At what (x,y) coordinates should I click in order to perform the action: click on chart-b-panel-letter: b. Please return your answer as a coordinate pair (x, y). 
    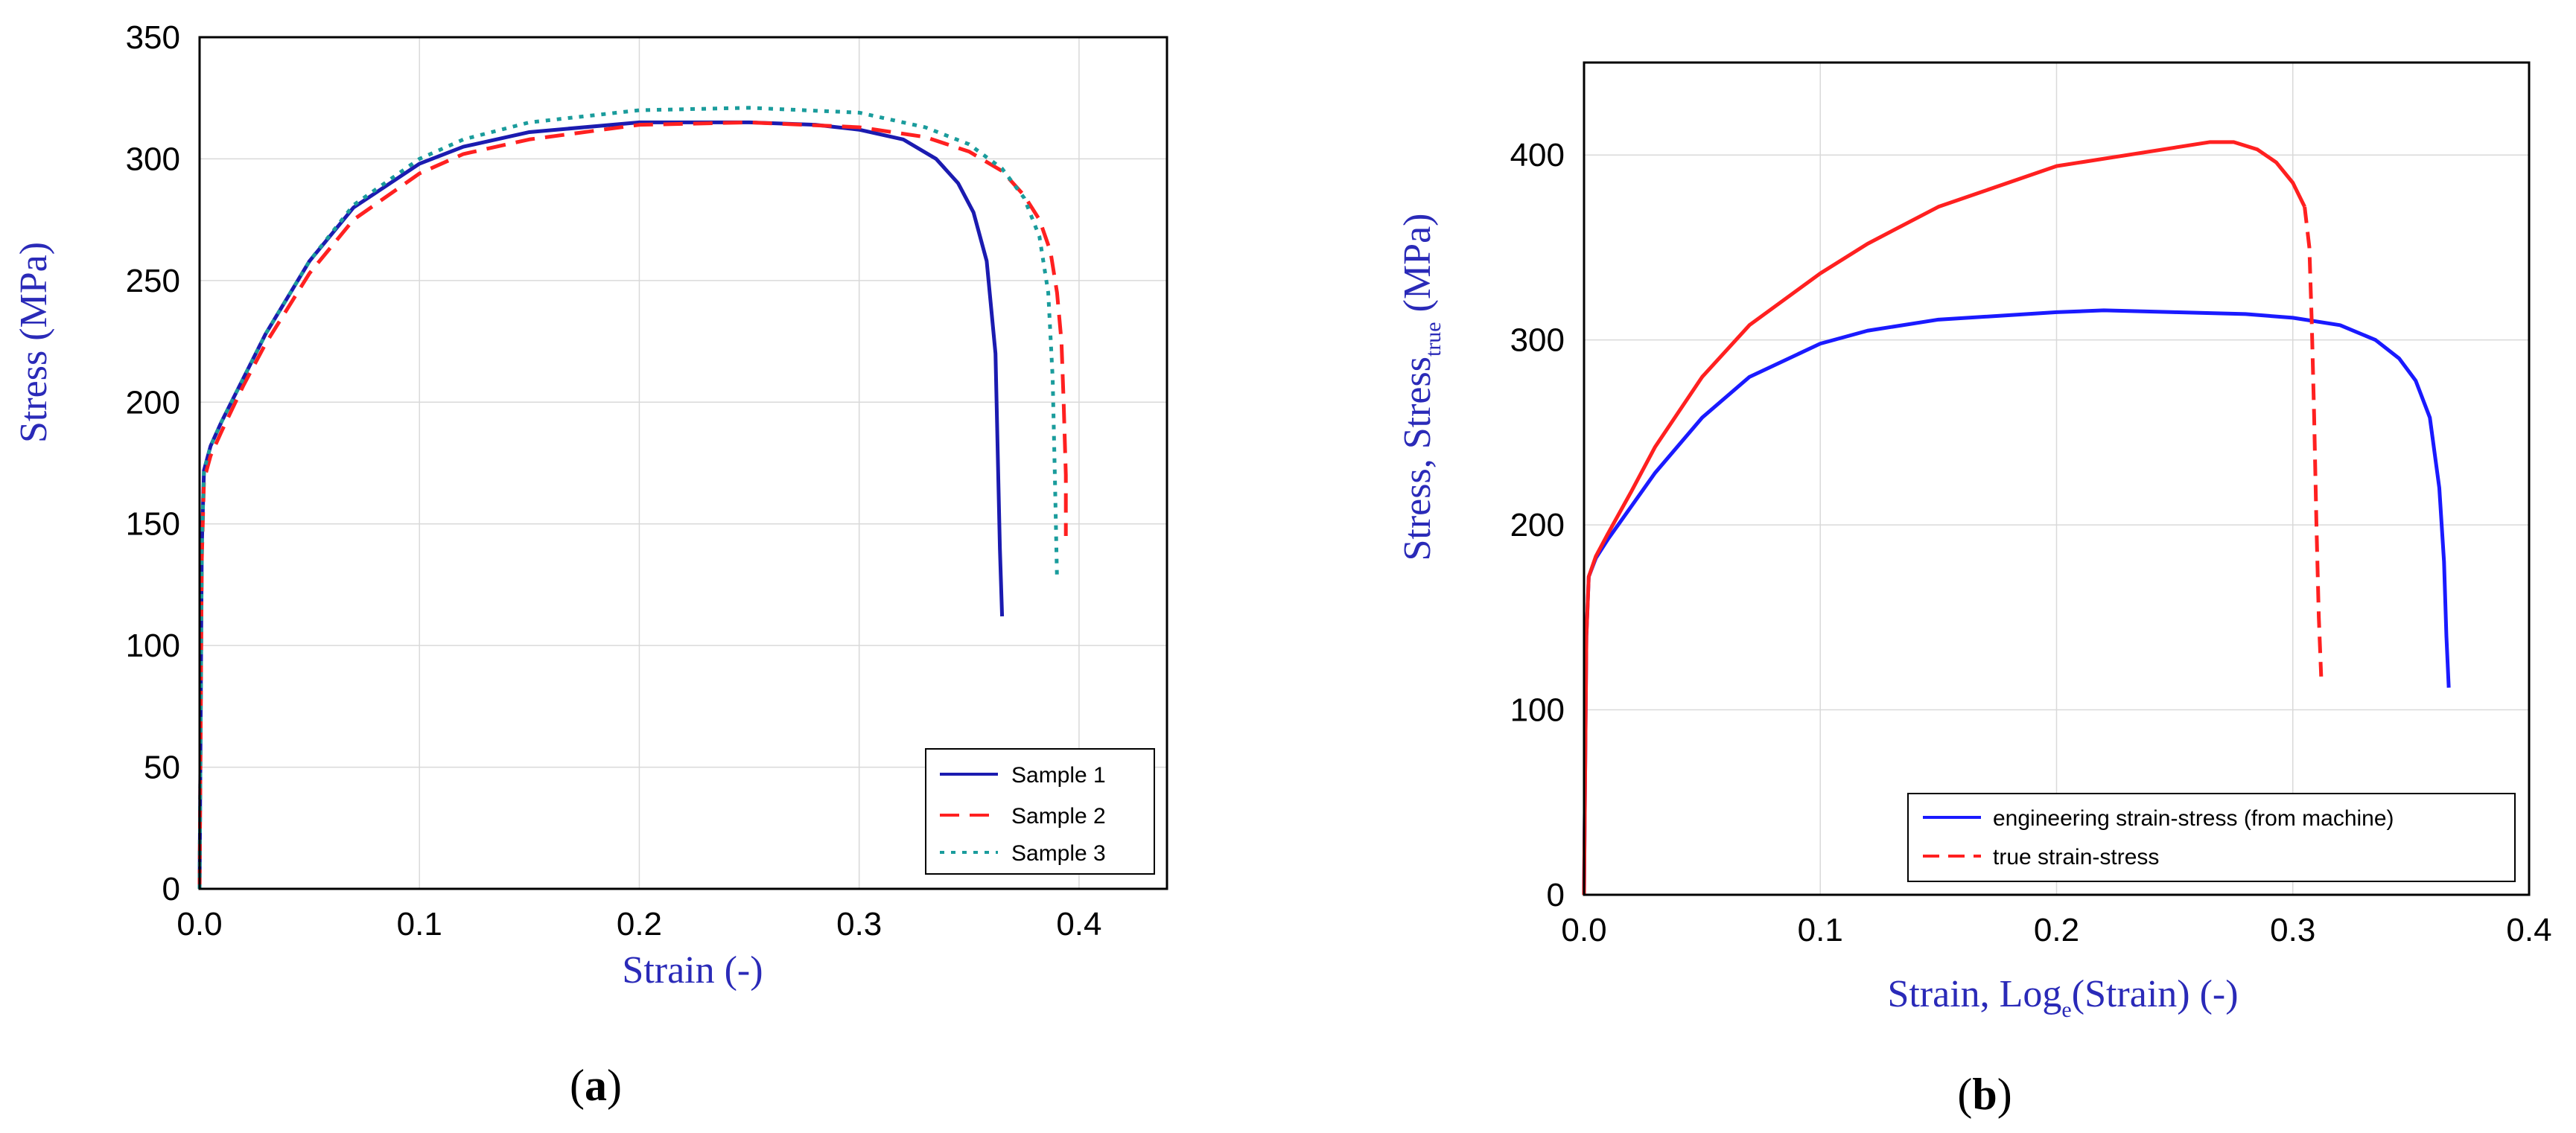
    Looking at the image, I should click on (1984, 1094).